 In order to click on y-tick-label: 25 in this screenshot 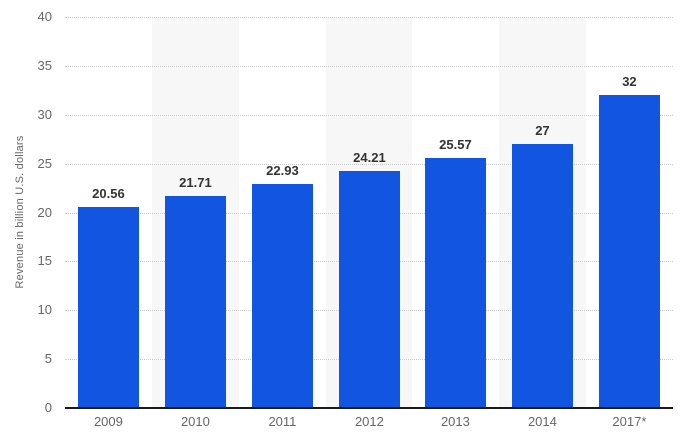, I will do `click(44, 163)`.